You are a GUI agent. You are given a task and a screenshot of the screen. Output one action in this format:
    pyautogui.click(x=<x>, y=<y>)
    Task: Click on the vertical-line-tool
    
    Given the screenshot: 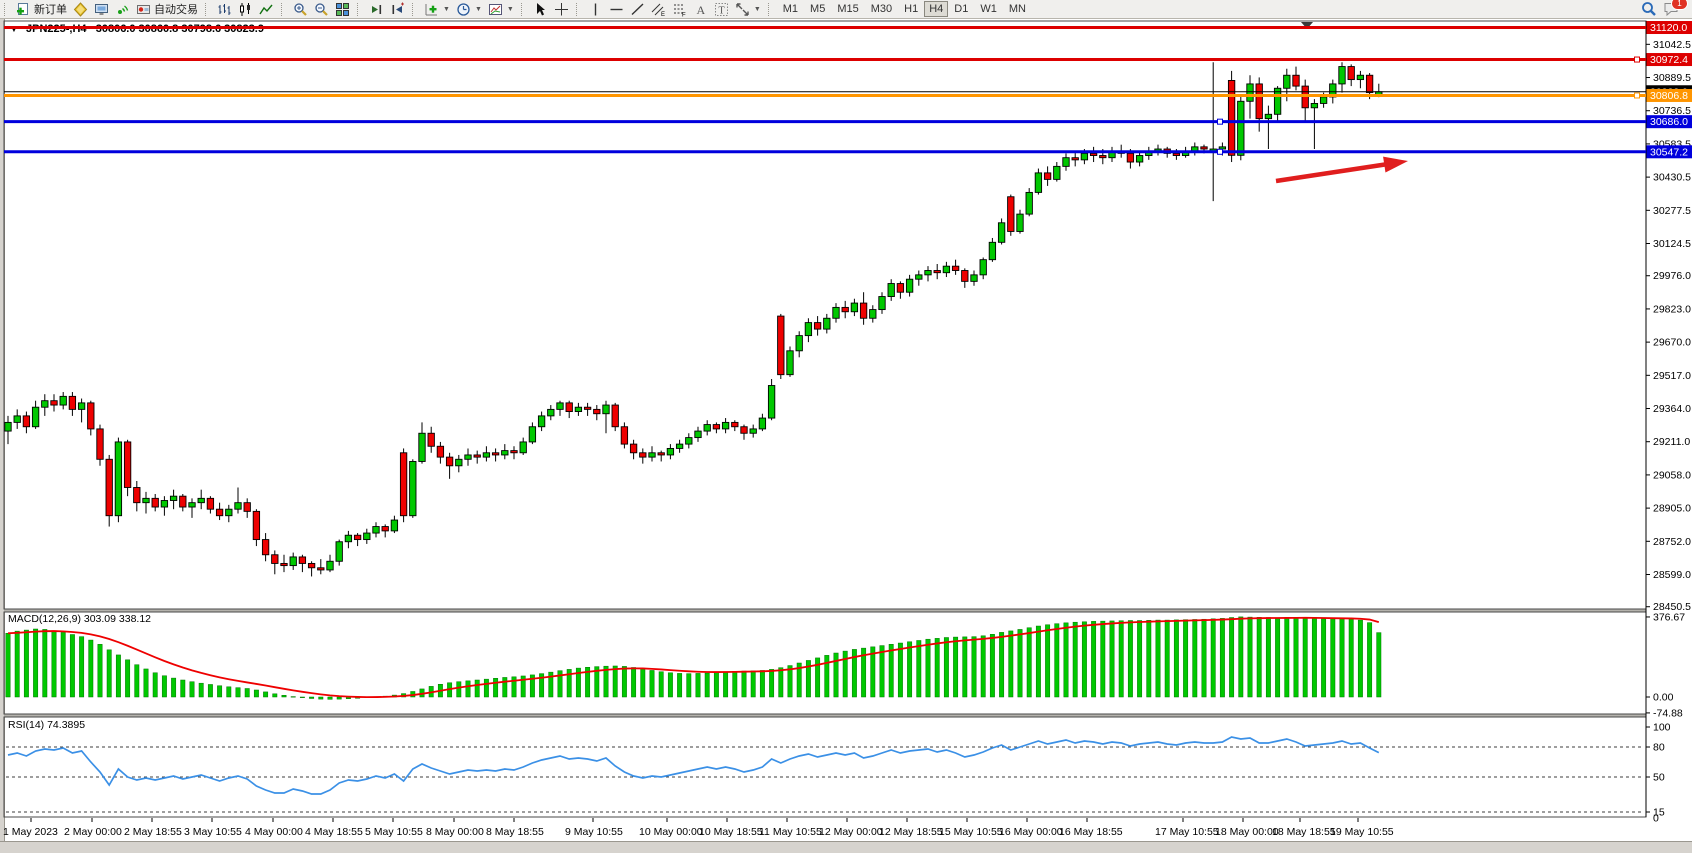 What is the action you would take?
    pyautogui.click(x=595, y=9)
    